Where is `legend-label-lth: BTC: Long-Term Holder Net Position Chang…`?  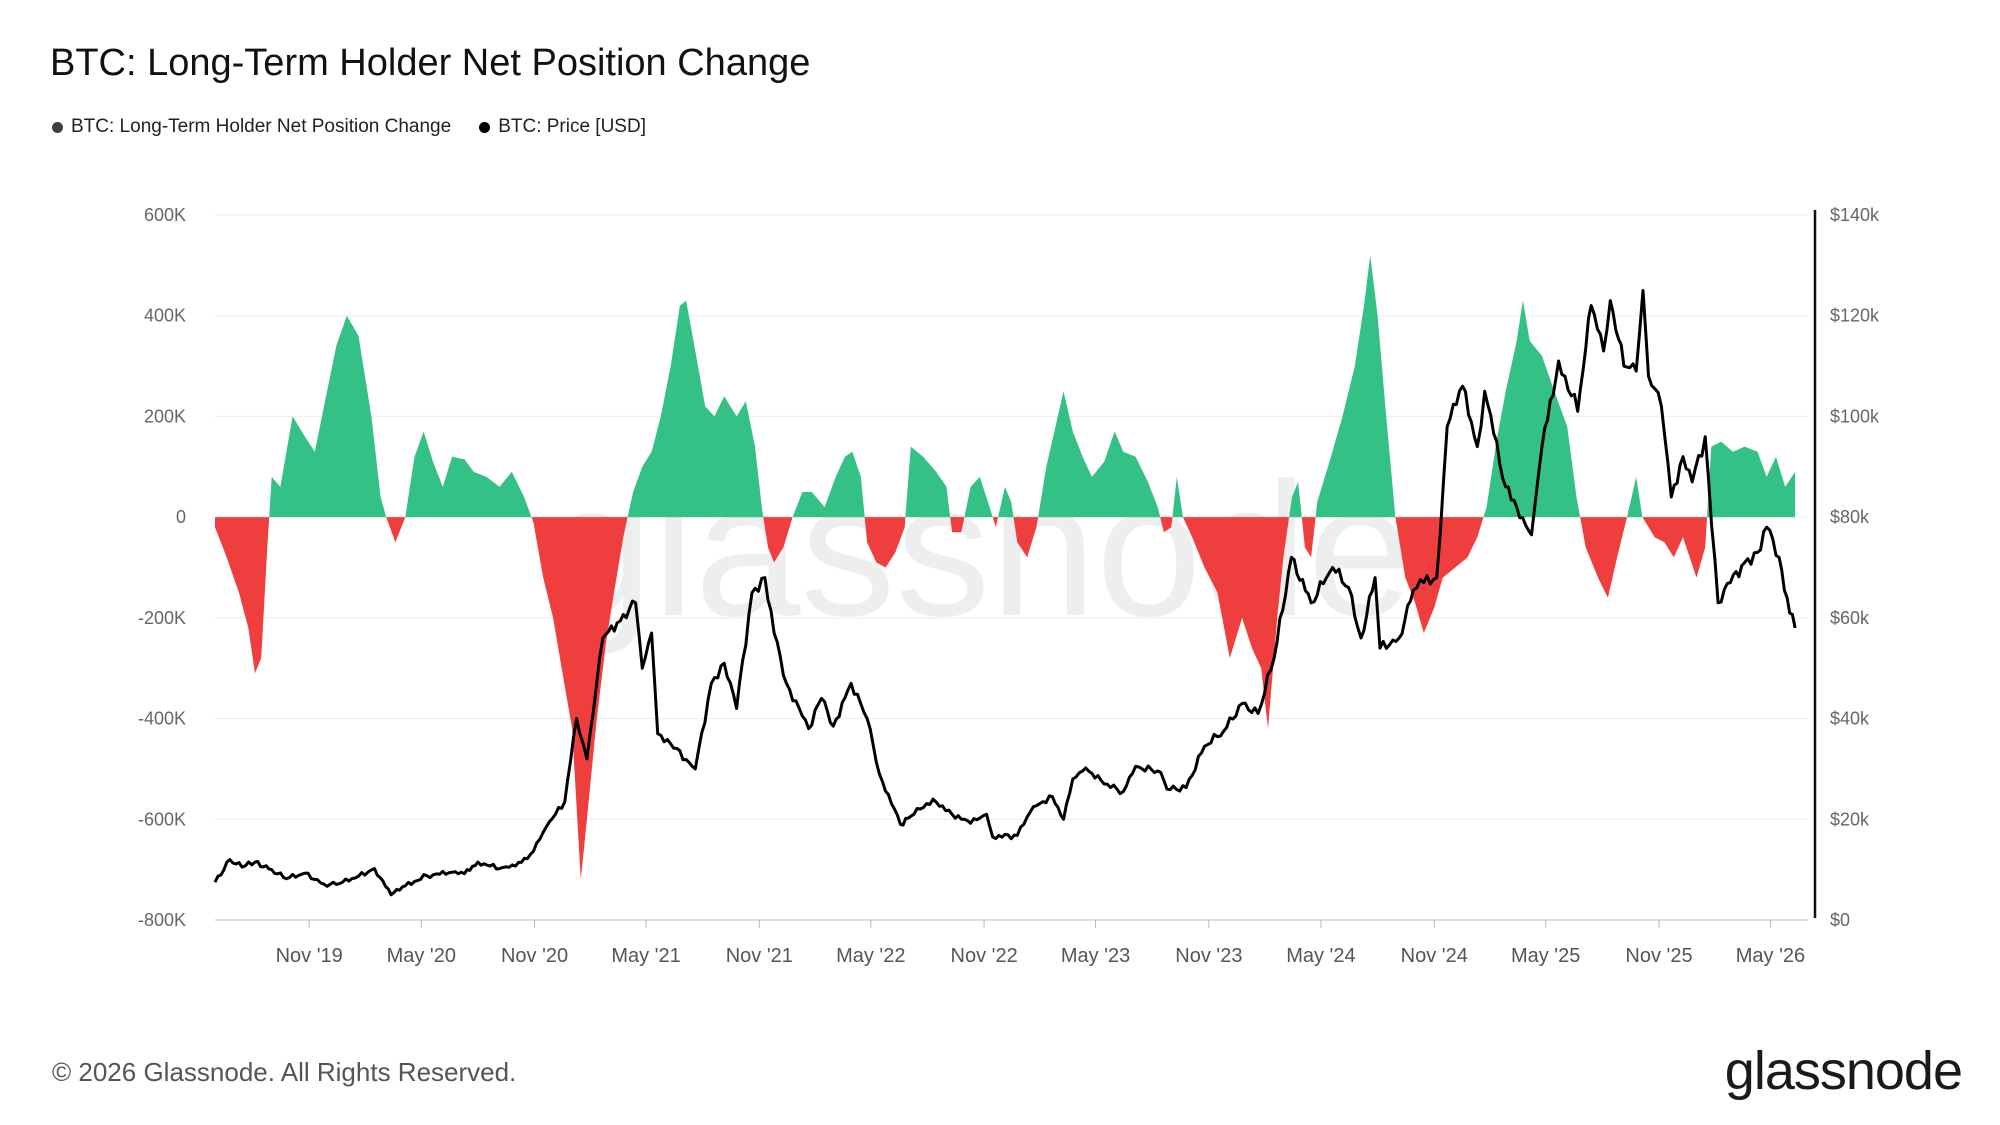 legend-label-lth: BTC: Long-Term Holder Net Position Chang… is located at coordinates (261, 126).